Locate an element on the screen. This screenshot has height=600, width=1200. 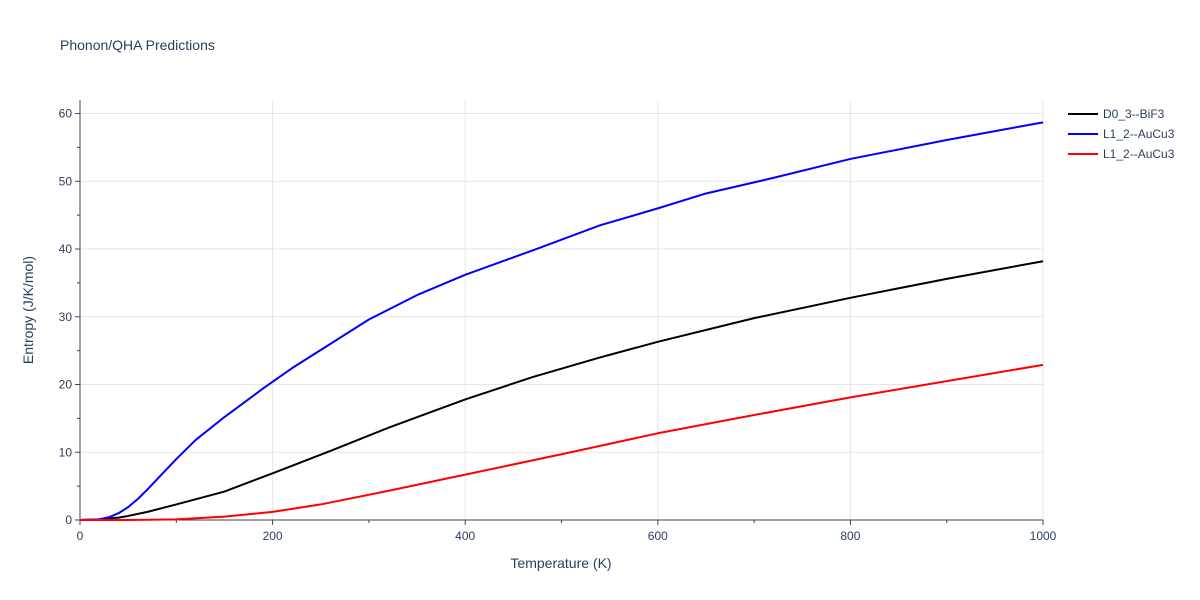
x-tick-label: 200 is located at coordinates (273, 536).